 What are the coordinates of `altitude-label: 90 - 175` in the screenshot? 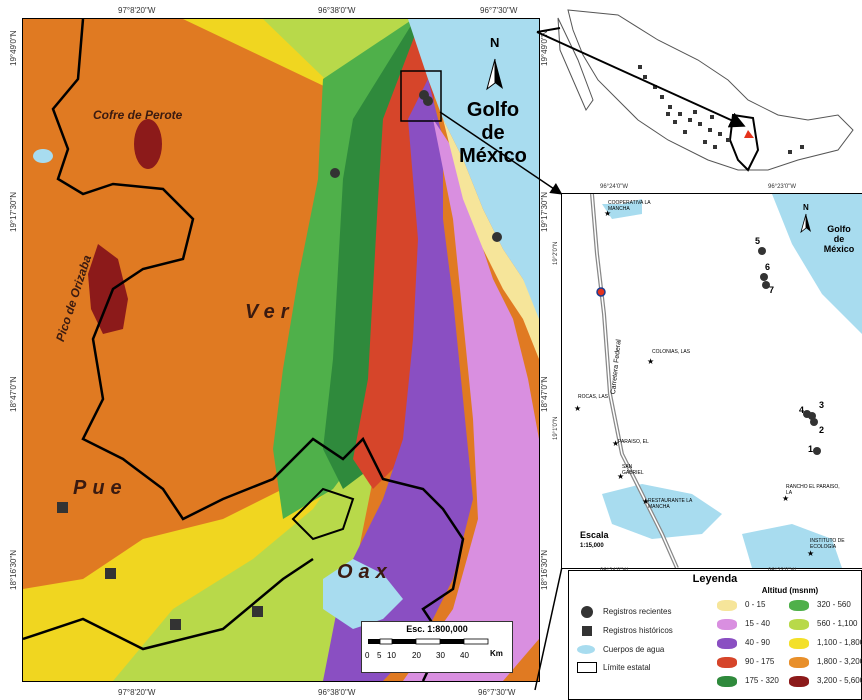 It's located at (760, 661).